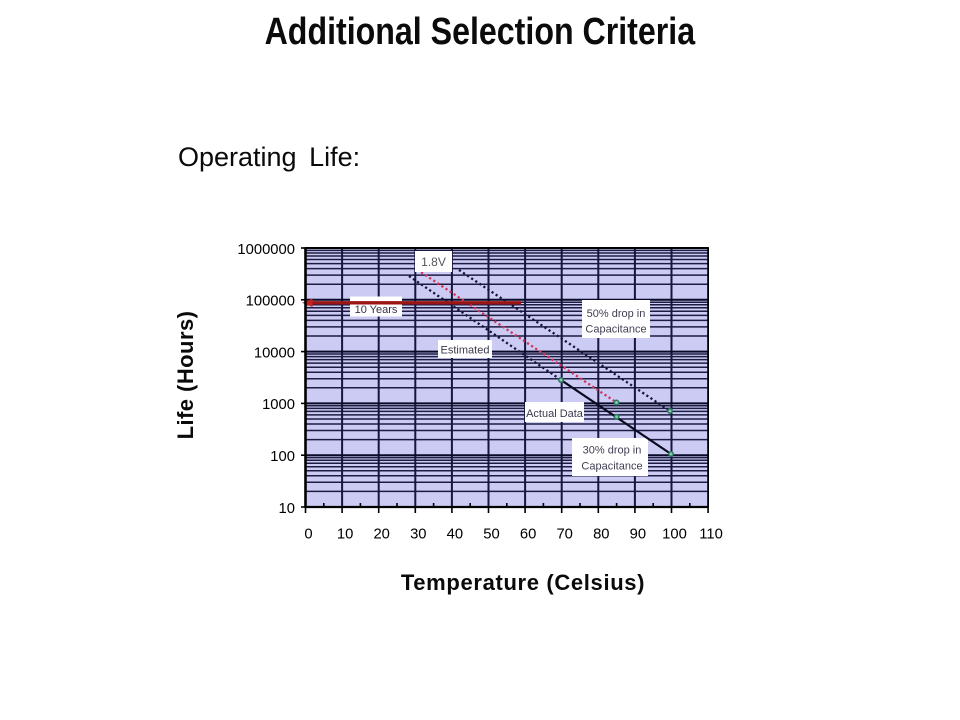  What do you see at coordinates (555, 414) in the screenshot?
I see `svg-text: Actual Data` at bounding box center [555, 414].